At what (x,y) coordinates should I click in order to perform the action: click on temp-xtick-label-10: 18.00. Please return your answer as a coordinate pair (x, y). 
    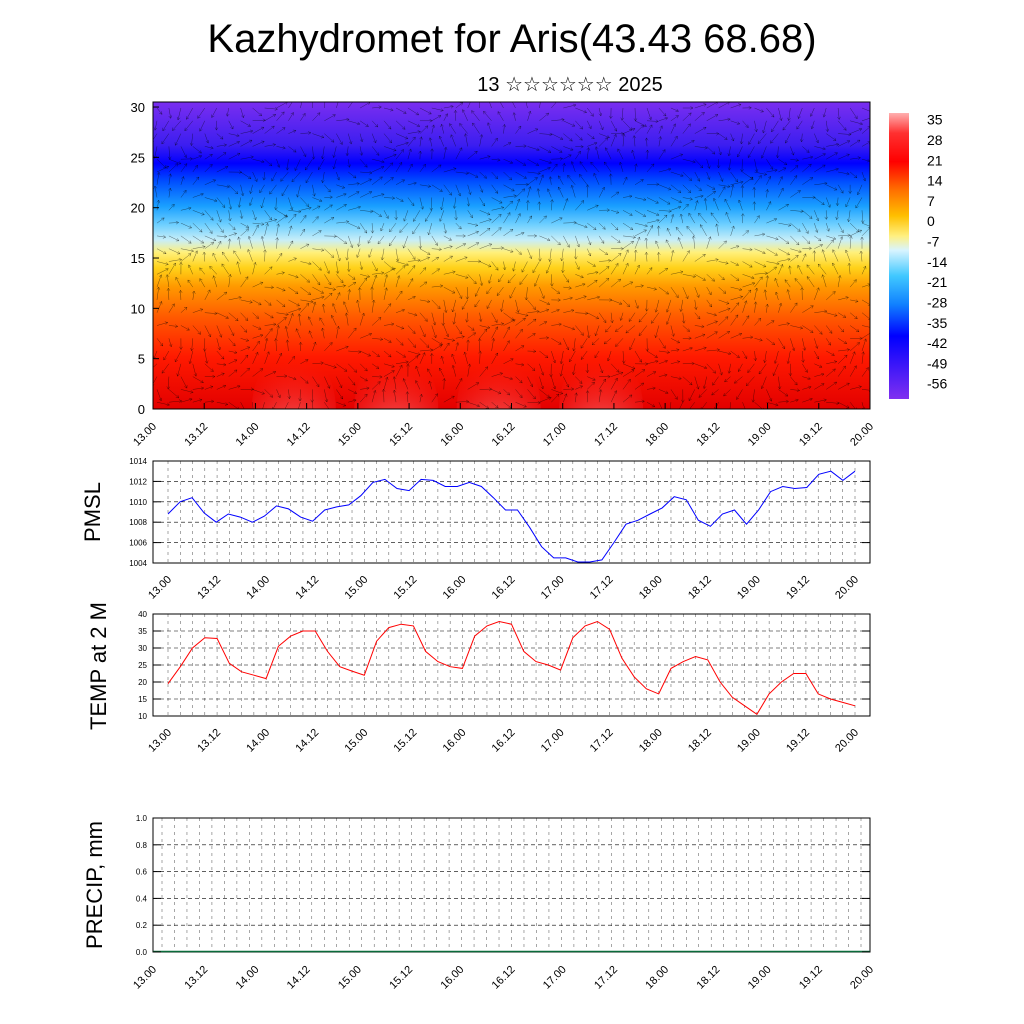
    Looking at the image, I should click on (651, 741).